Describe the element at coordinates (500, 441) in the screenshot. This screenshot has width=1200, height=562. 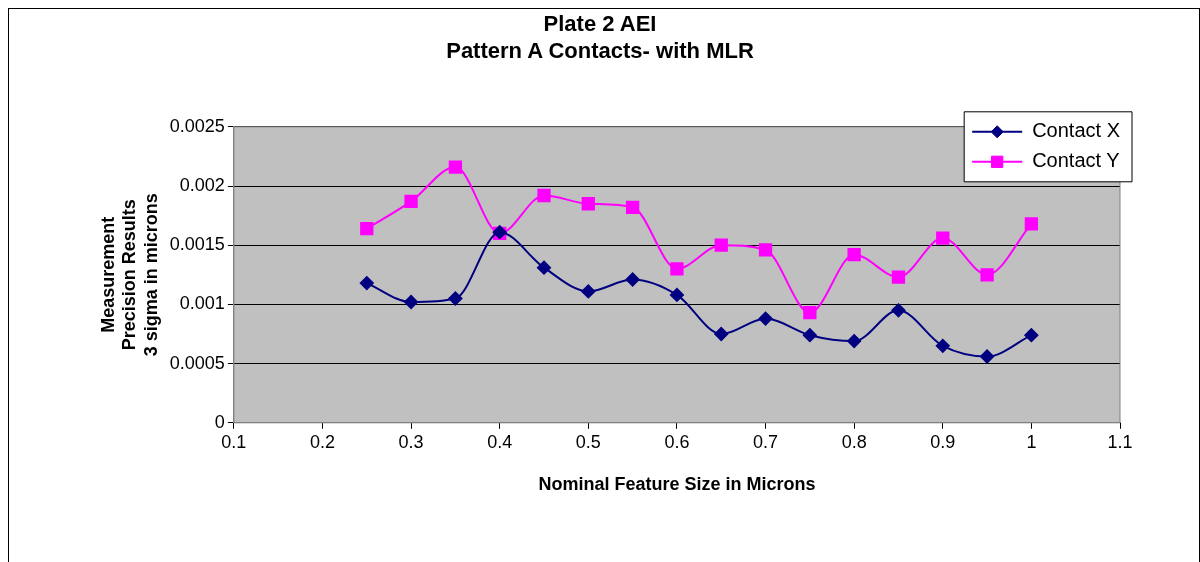
I see `x-tick-label: 0.4` at that location.